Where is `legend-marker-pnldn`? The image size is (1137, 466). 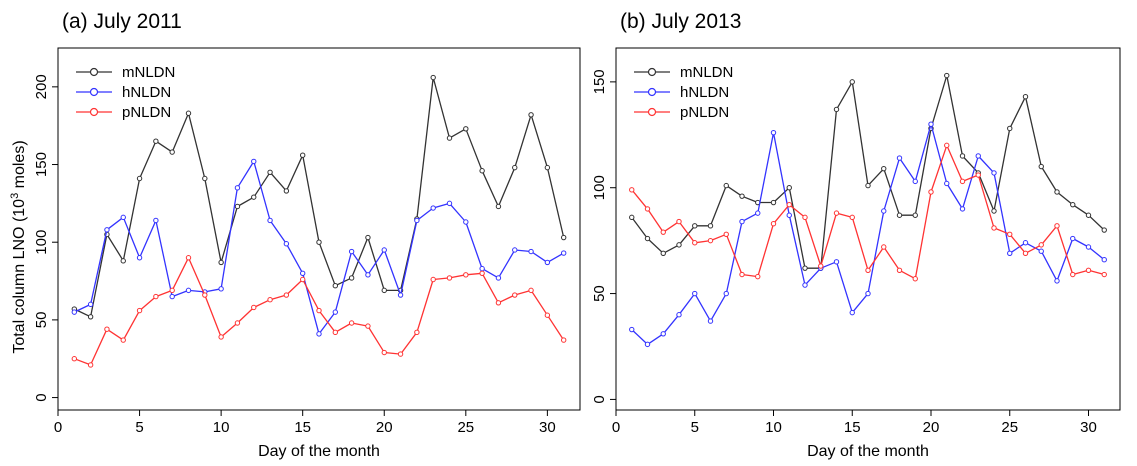
legend-marker-pnldn is located at coordinates (652, 112).